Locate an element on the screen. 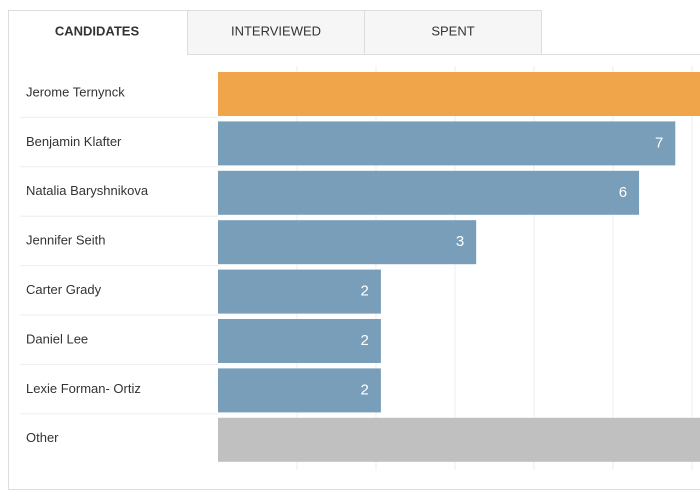 The height and width of the screenshot is (500, 700). tab-label: INTERVIEWED is located at coordinates (276, 30).